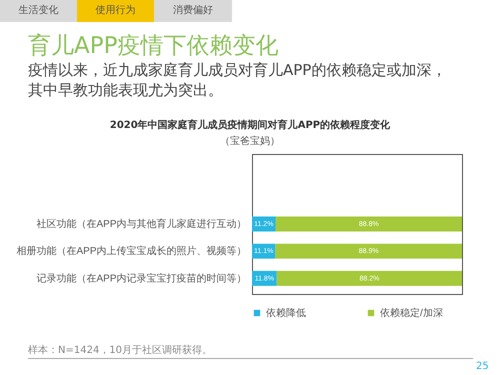  I want to click on chart-title: 育儿APP疫情下依赖变化, so click(153, 46).